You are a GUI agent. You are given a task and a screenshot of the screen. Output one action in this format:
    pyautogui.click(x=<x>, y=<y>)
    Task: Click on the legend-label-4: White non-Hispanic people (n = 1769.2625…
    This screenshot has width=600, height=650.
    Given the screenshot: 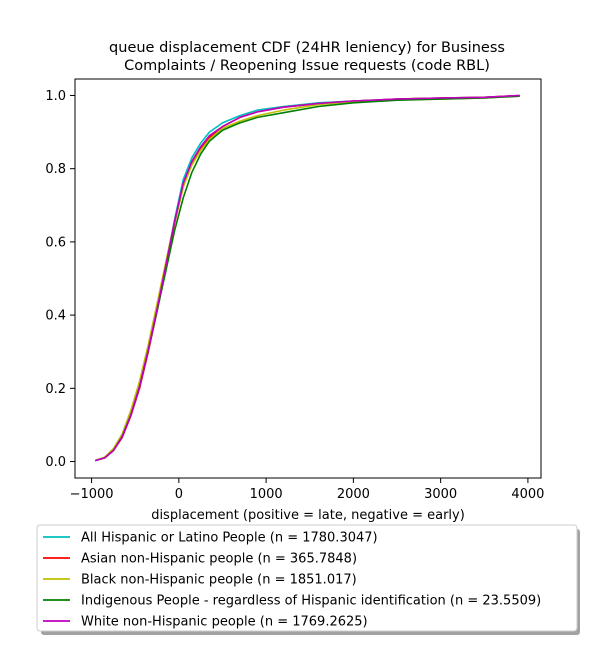 What is the action you would take?
    pyautogui.click(x=224, y=622)
    